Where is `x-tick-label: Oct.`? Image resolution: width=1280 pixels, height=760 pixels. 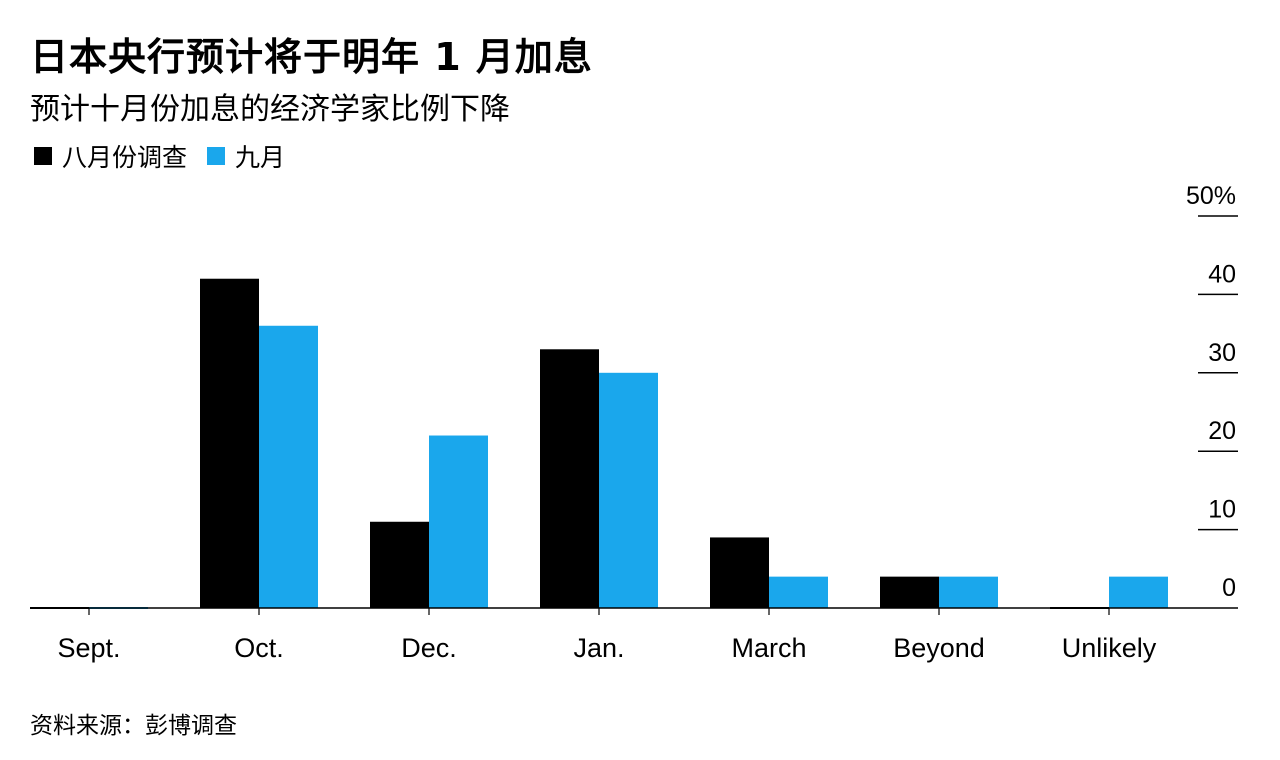
x-tick-label: Oct. is located at coordinates (259, 648).